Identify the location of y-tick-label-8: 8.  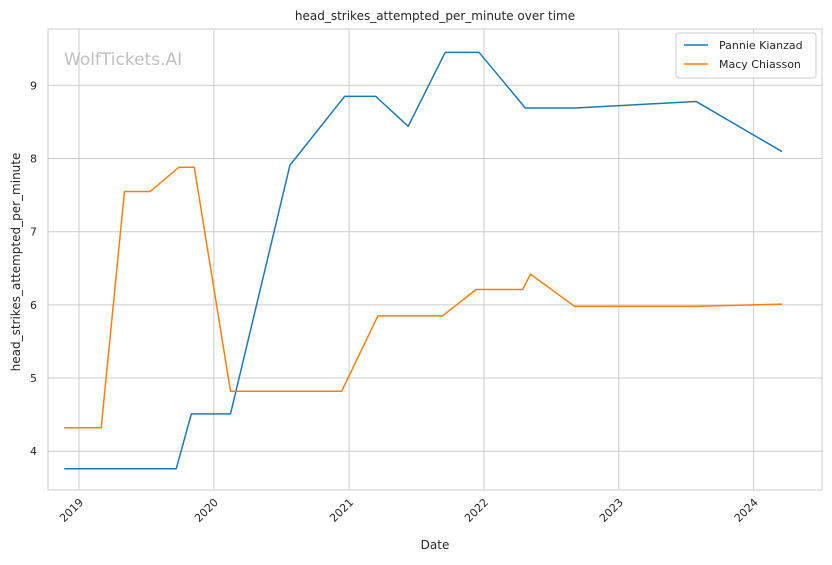
(33, 159).